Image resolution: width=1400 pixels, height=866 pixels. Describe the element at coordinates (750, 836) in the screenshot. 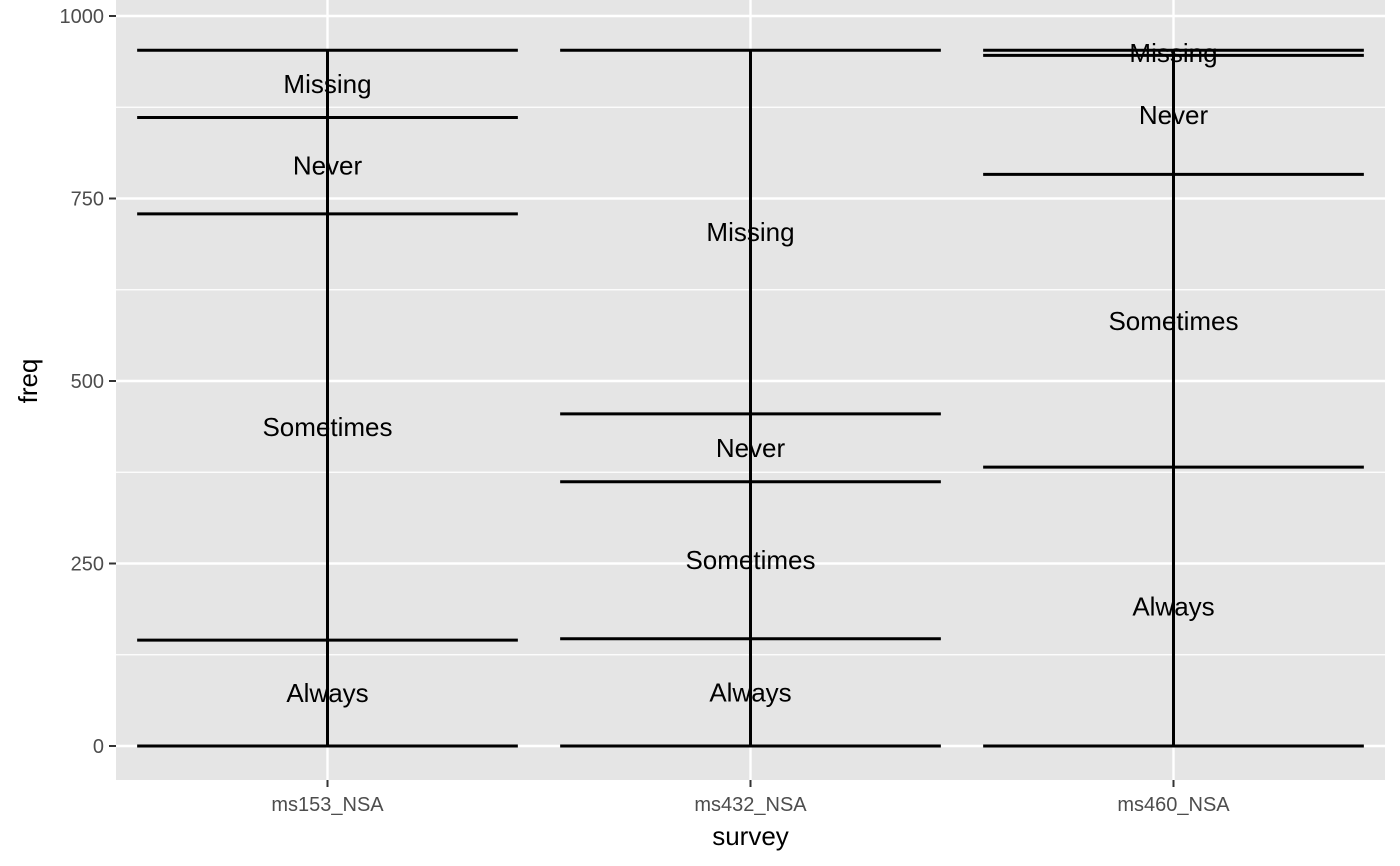

I see `x-axis-title: survey` at that location.